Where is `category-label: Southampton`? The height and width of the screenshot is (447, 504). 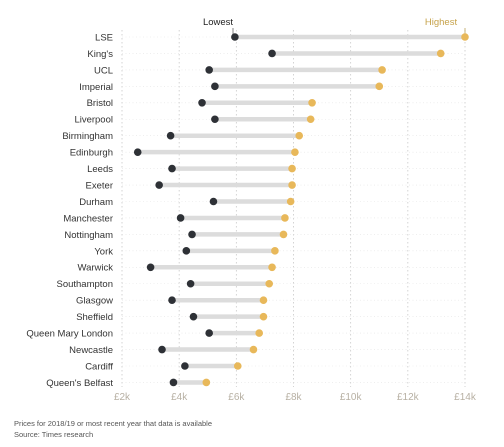
category-label: Southampton is located at coordinates (84, 284).